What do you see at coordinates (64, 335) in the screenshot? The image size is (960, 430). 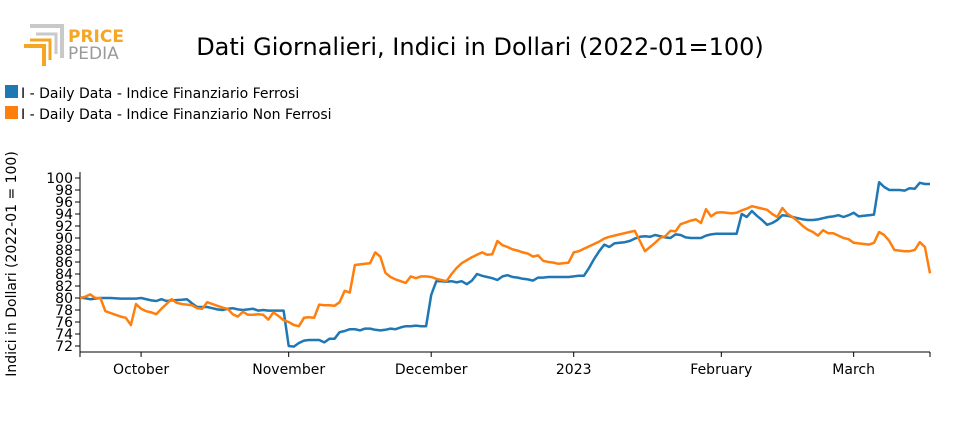 I see `y-tick-label: 74` at bounding box center [64, 335].